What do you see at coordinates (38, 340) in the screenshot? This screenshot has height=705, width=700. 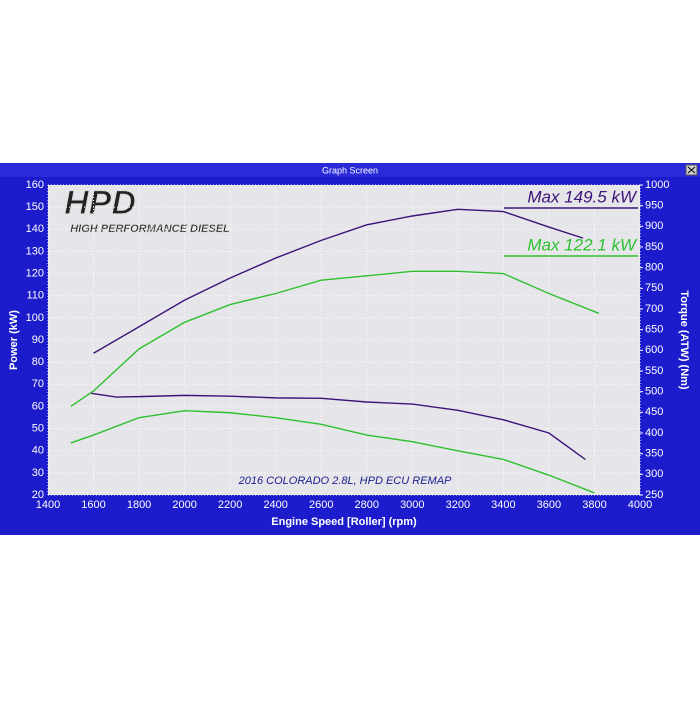 I see `y-tick-label: 90` at bounding box center [38, 340].